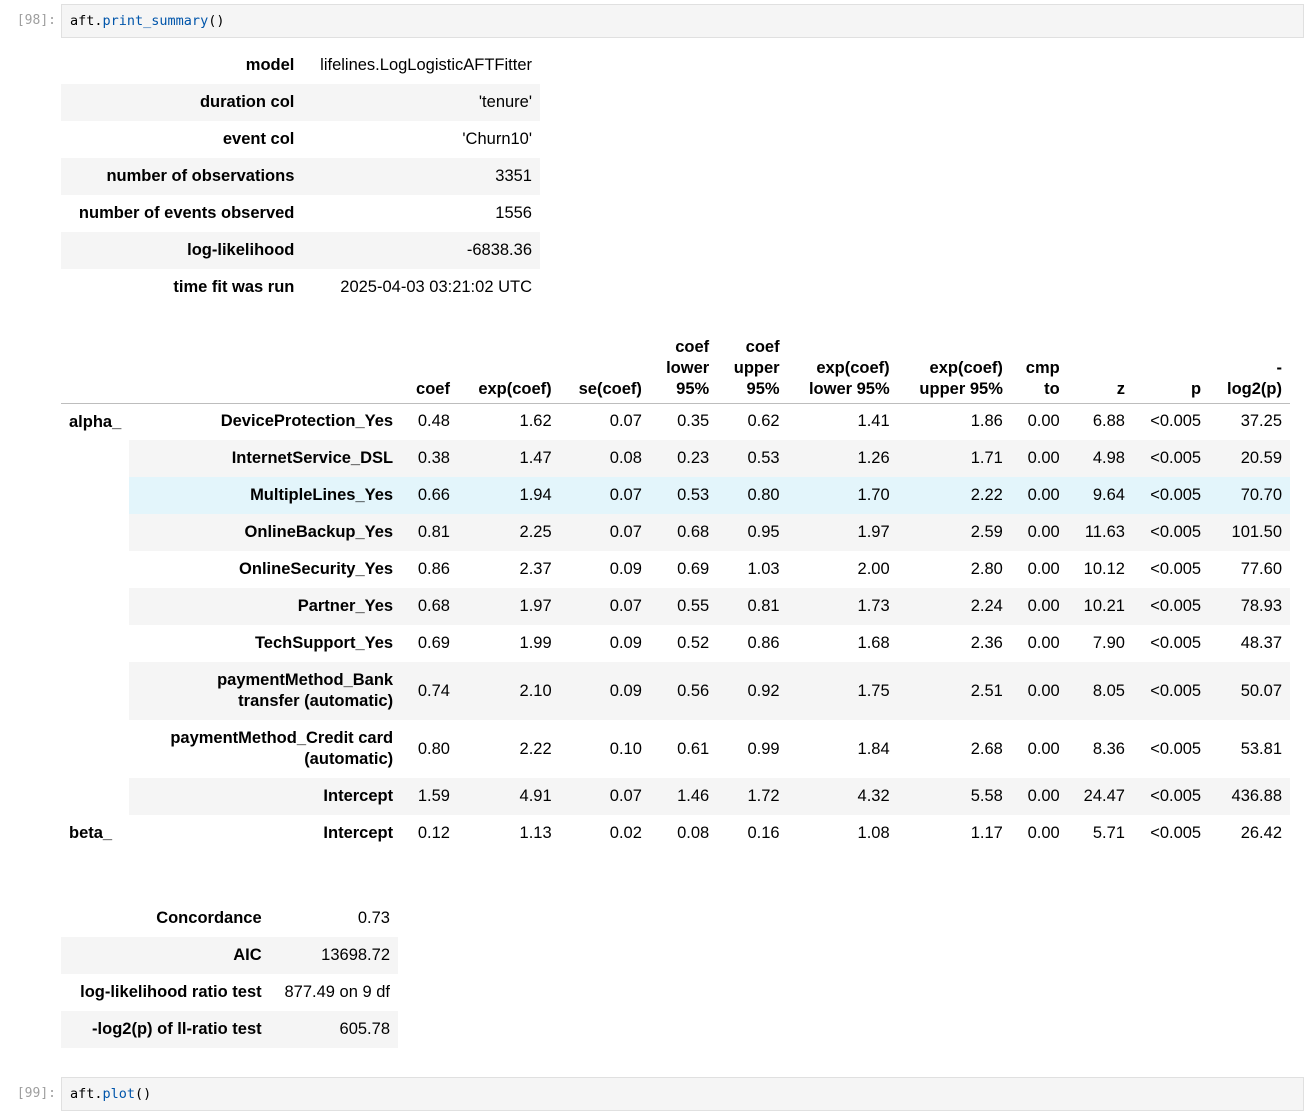 The width and height of the screenshot is (1304, 1115). Describe the element at coordinates (763, 833) in the screenshot. I see `table-cell: 0.16` at that location.